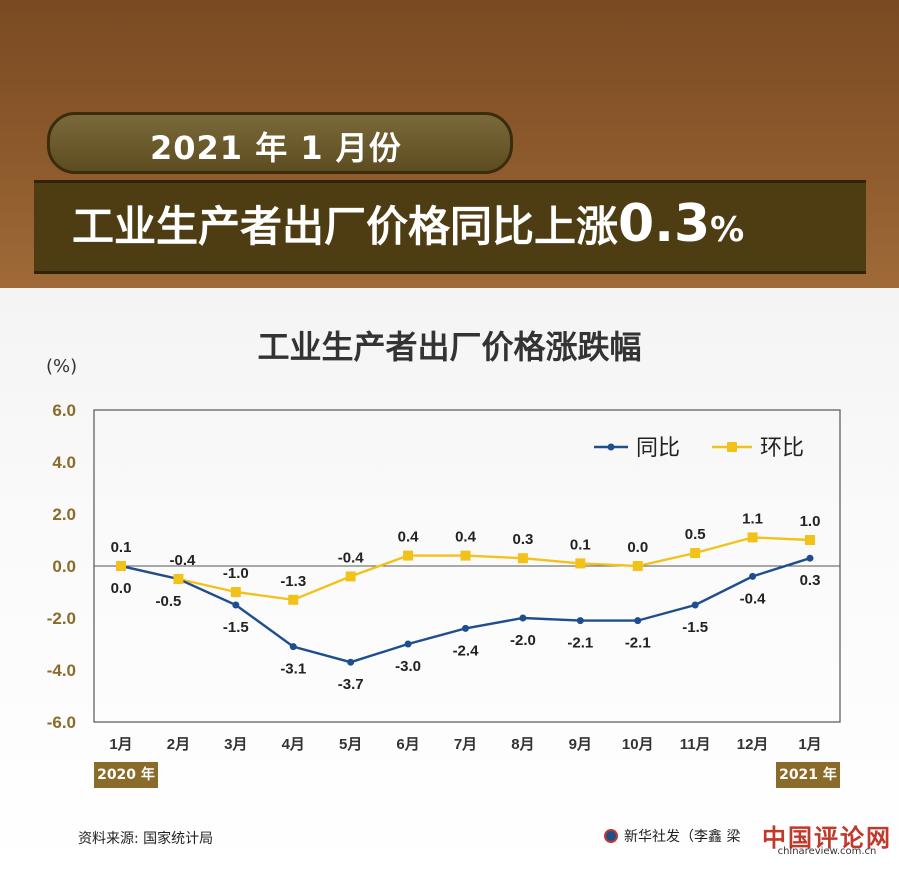 The width and height of the screenshot is (899, 872). I want to click on data-source: 资料来源: 国家统计局, so click(146, 839).